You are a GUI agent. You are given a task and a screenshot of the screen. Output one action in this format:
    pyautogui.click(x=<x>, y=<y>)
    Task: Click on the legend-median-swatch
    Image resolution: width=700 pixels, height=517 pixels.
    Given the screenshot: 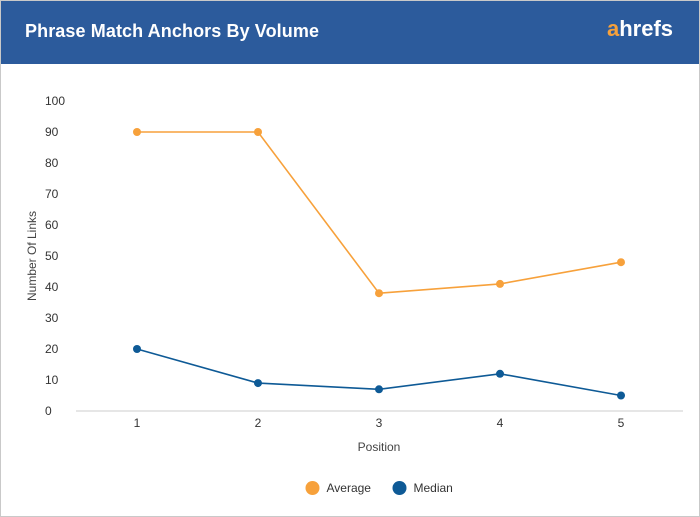 What is the action you would take?
    pyautogui.click(x=399, y=488)
    